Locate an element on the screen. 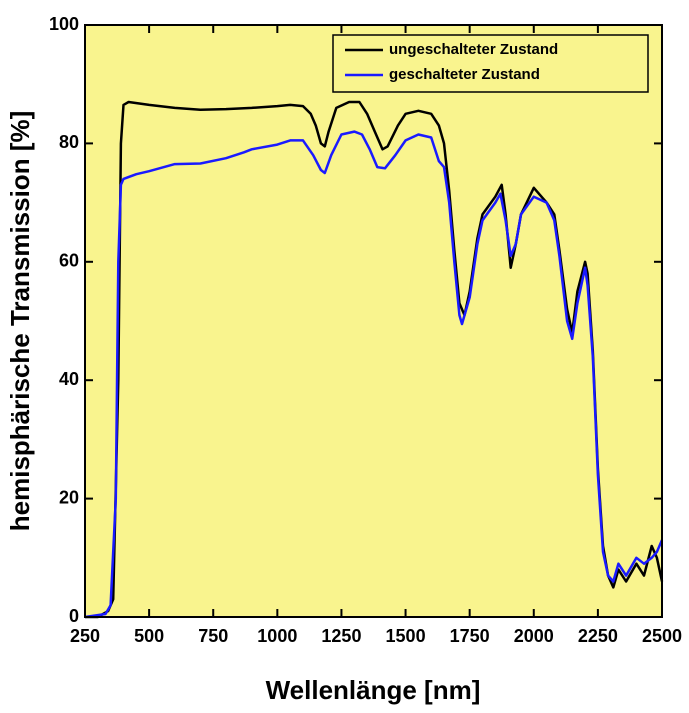  x-tick-label: 250 is located at coordinates (85, 636).